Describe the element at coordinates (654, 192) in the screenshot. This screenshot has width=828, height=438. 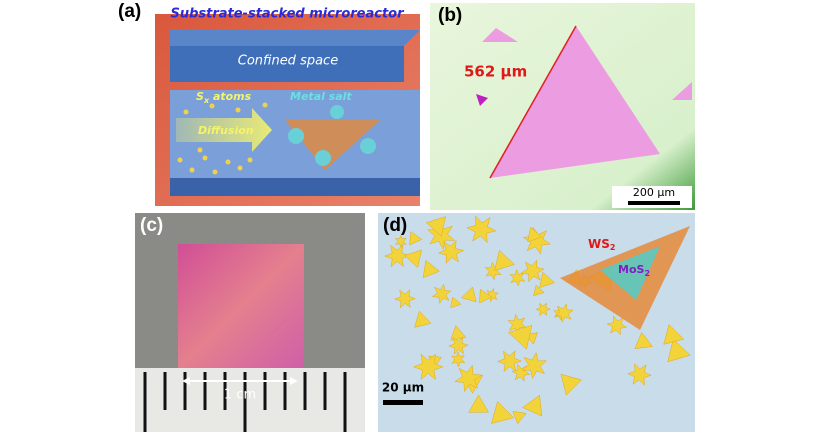
I see `scale-label: 200 μm` at that location.